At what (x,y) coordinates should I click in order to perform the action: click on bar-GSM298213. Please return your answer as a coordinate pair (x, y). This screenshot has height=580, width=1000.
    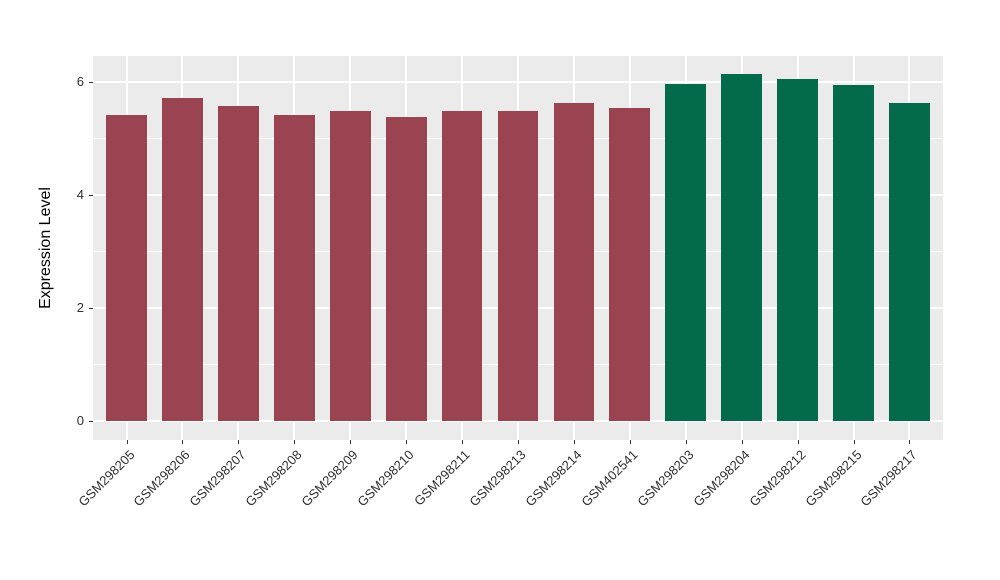
    Looking at the image, I should click on (518, 266).